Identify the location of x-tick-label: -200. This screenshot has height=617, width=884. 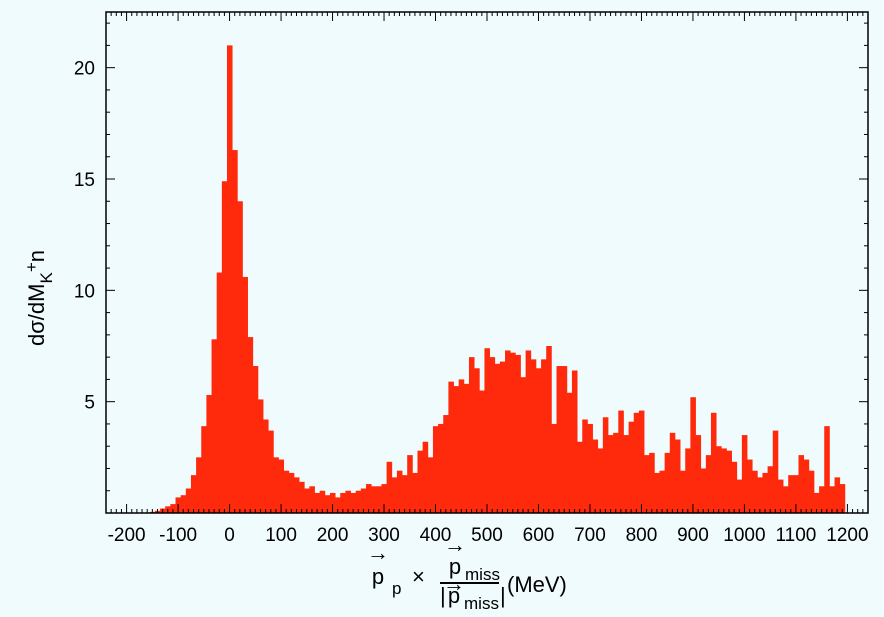
(127, 535).